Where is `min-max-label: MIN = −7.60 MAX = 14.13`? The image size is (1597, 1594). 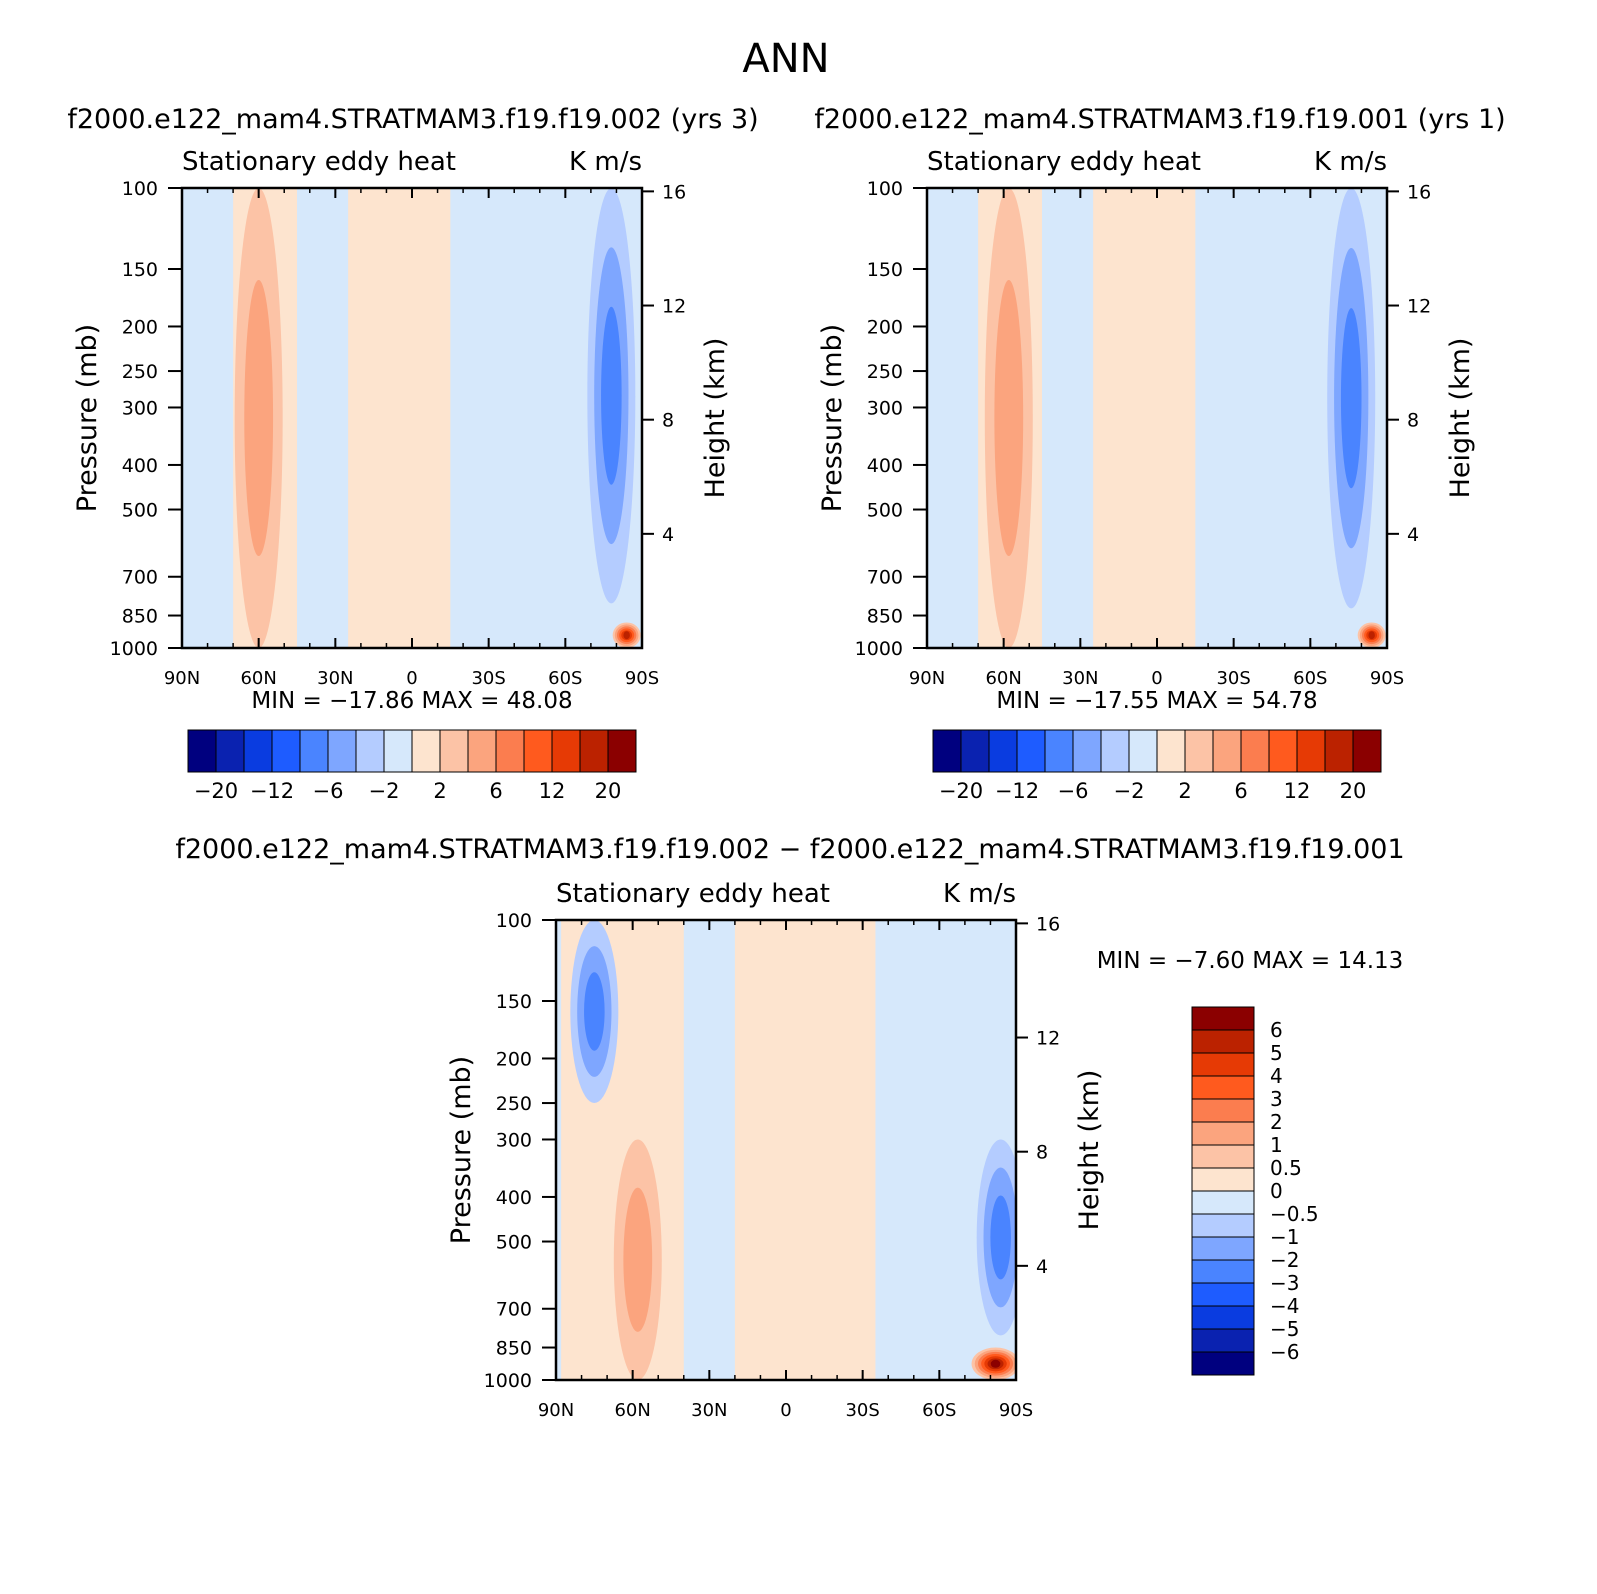
min-max-label: MIN = −7.60 MAX = 14.13 is located at coordinates (1250, 961).